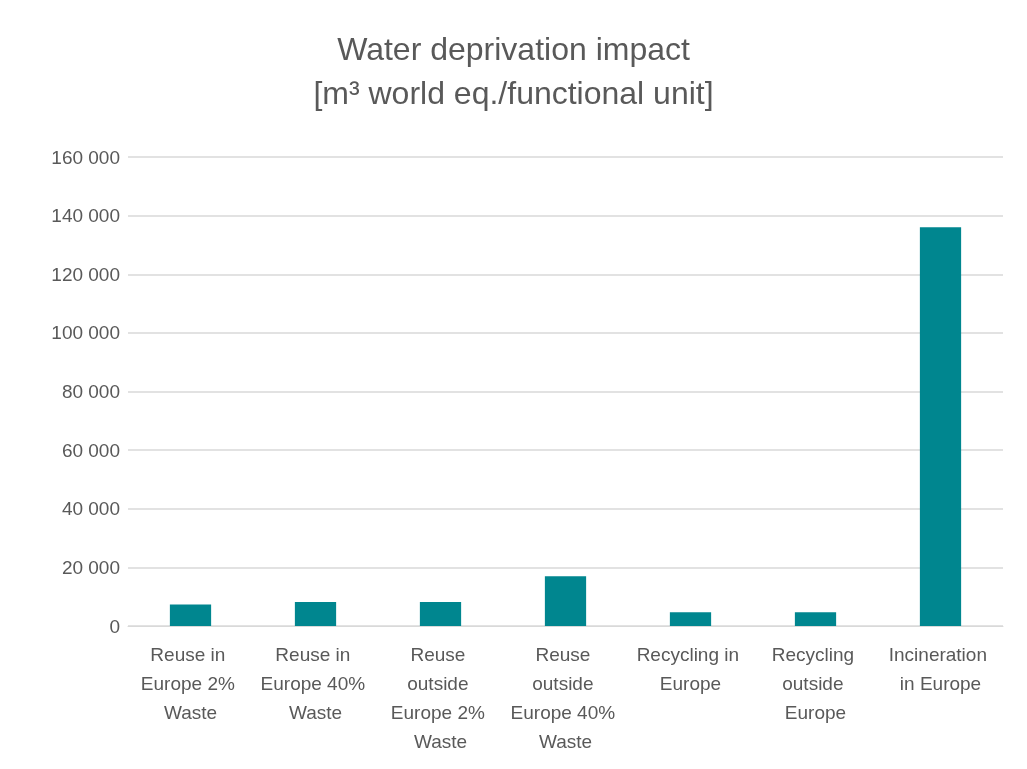 This screenshot has width=1027, height=769. Describe the element at coordinates (114, 626) in the screenshot. I see `y-tick-label: 0` at that location.